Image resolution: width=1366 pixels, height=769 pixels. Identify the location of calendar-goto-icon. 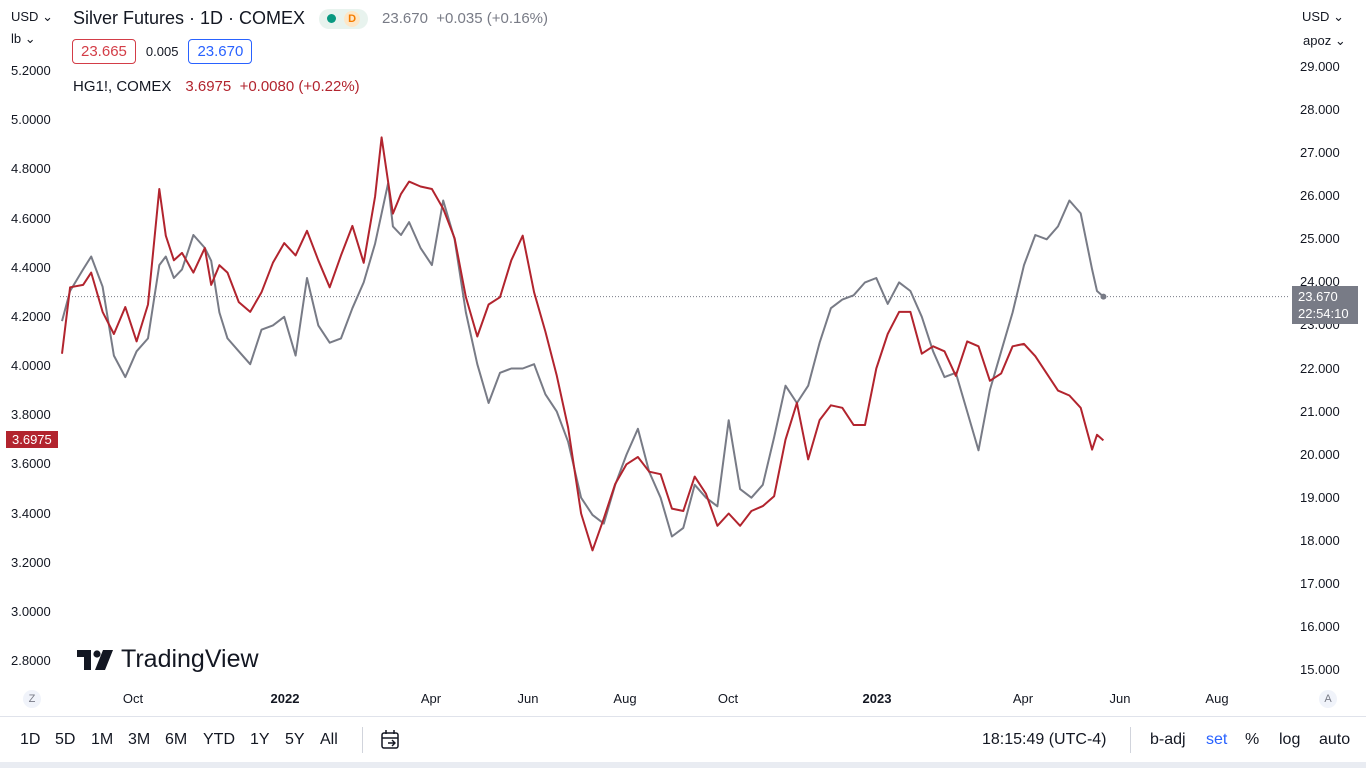
(390, 739).